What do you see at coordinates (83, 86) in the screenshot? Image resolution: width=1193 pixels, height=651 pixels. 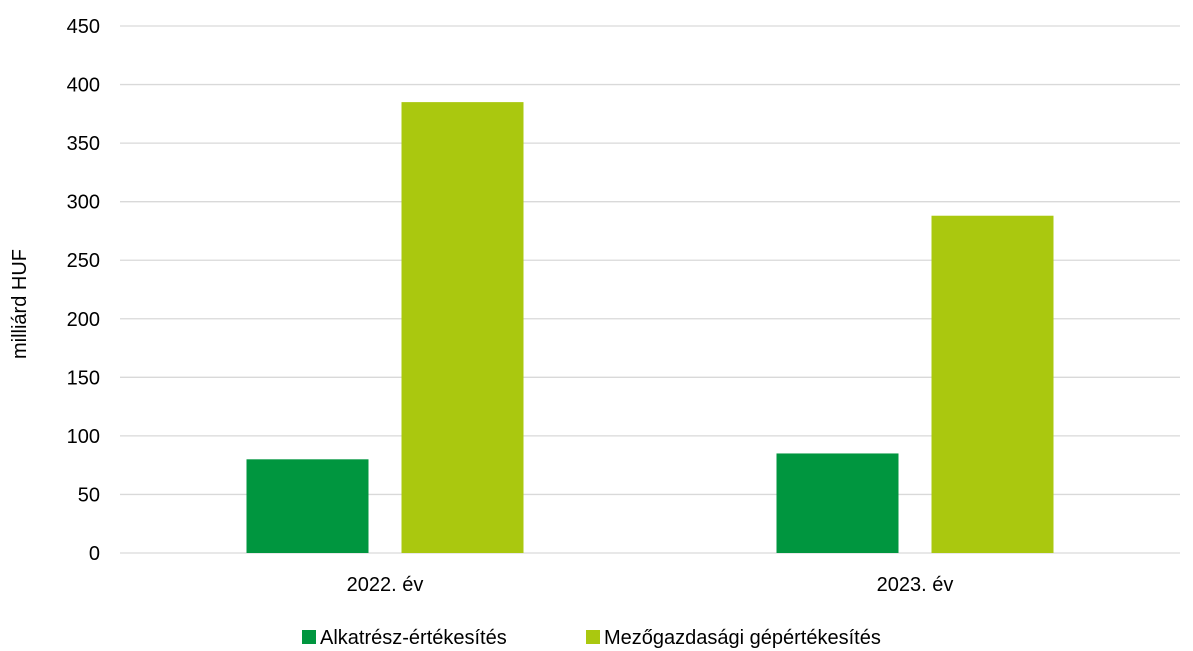 I see `y-tick-label: 400` at bounding box center [83, 86].